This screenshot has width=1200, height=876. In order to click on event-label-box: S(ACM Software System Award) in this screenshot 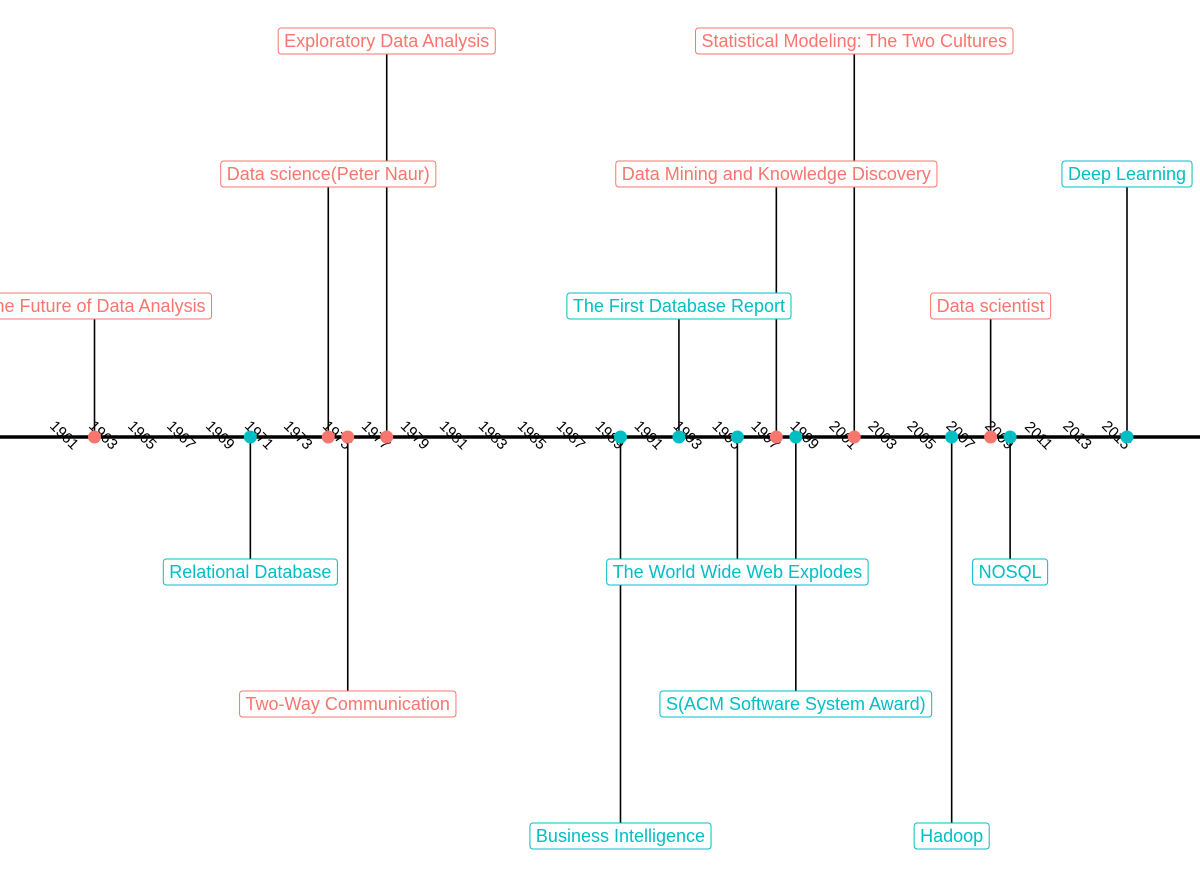, I will do `click(796, 704)`.